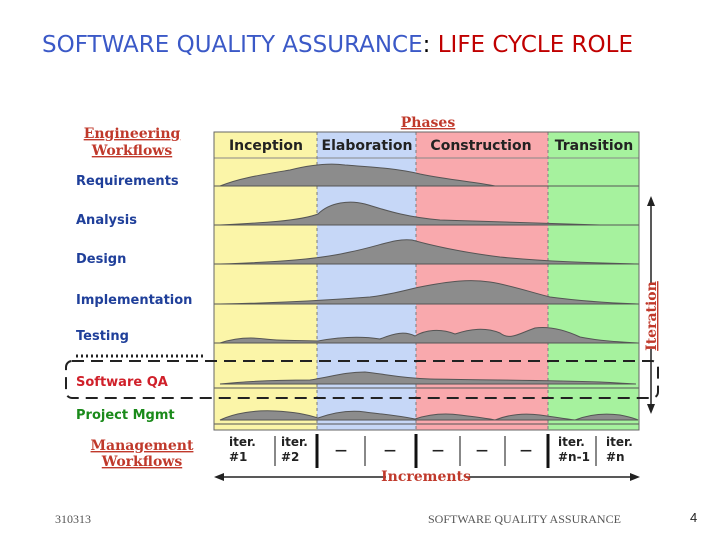 This screenshot has height=540, width=720. Describe the element at coordinates (242, 442) in the screenshot. I see `iteration-label-1-line1: iter.` at that location.